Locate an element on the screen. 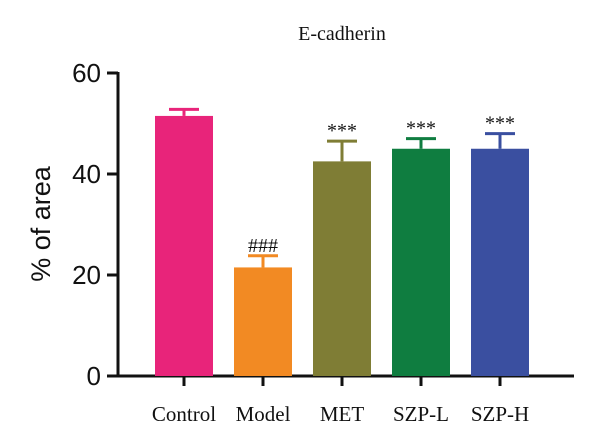  y-tick-label: 60 is located at coordinates (86, 73).